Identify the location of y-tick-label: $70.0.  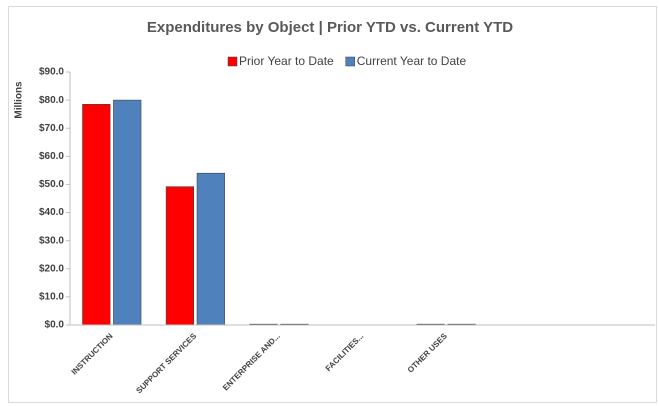
(51, 128).